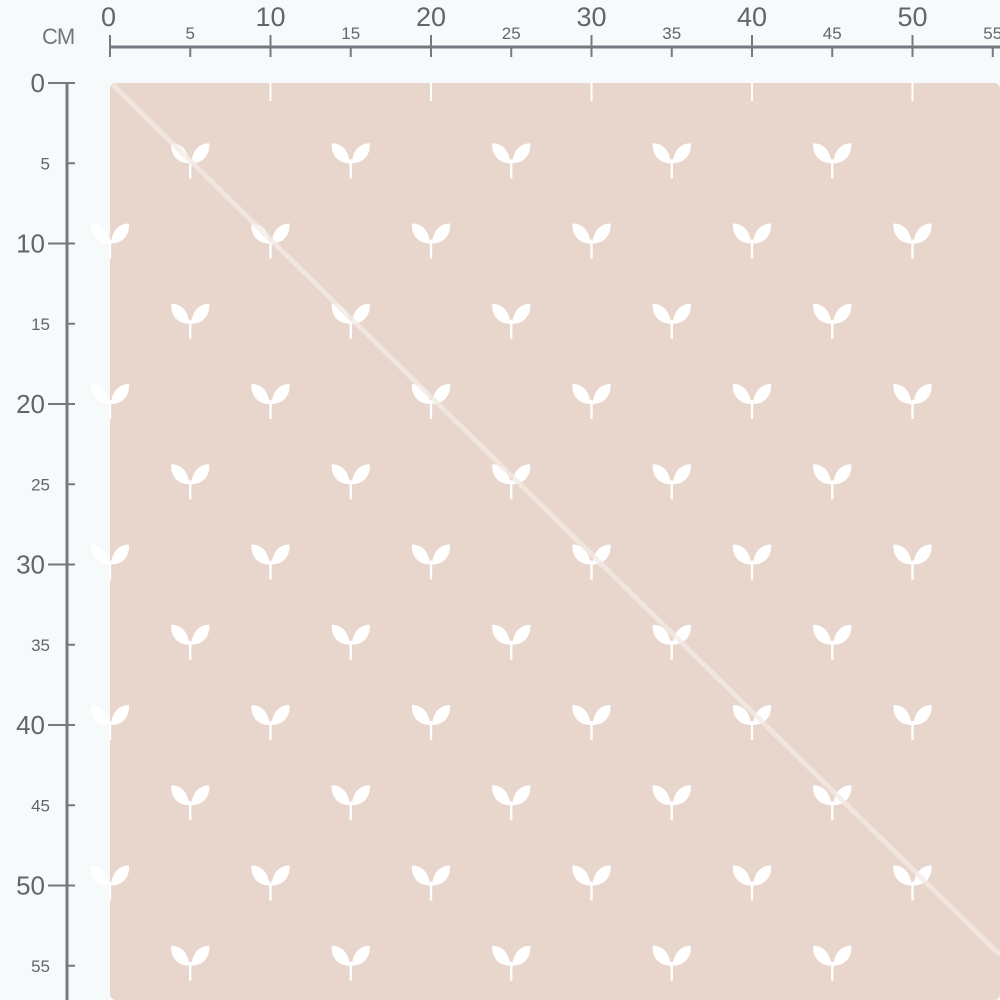  I want to click on left-ruler-label: 10, so click(30, 244).